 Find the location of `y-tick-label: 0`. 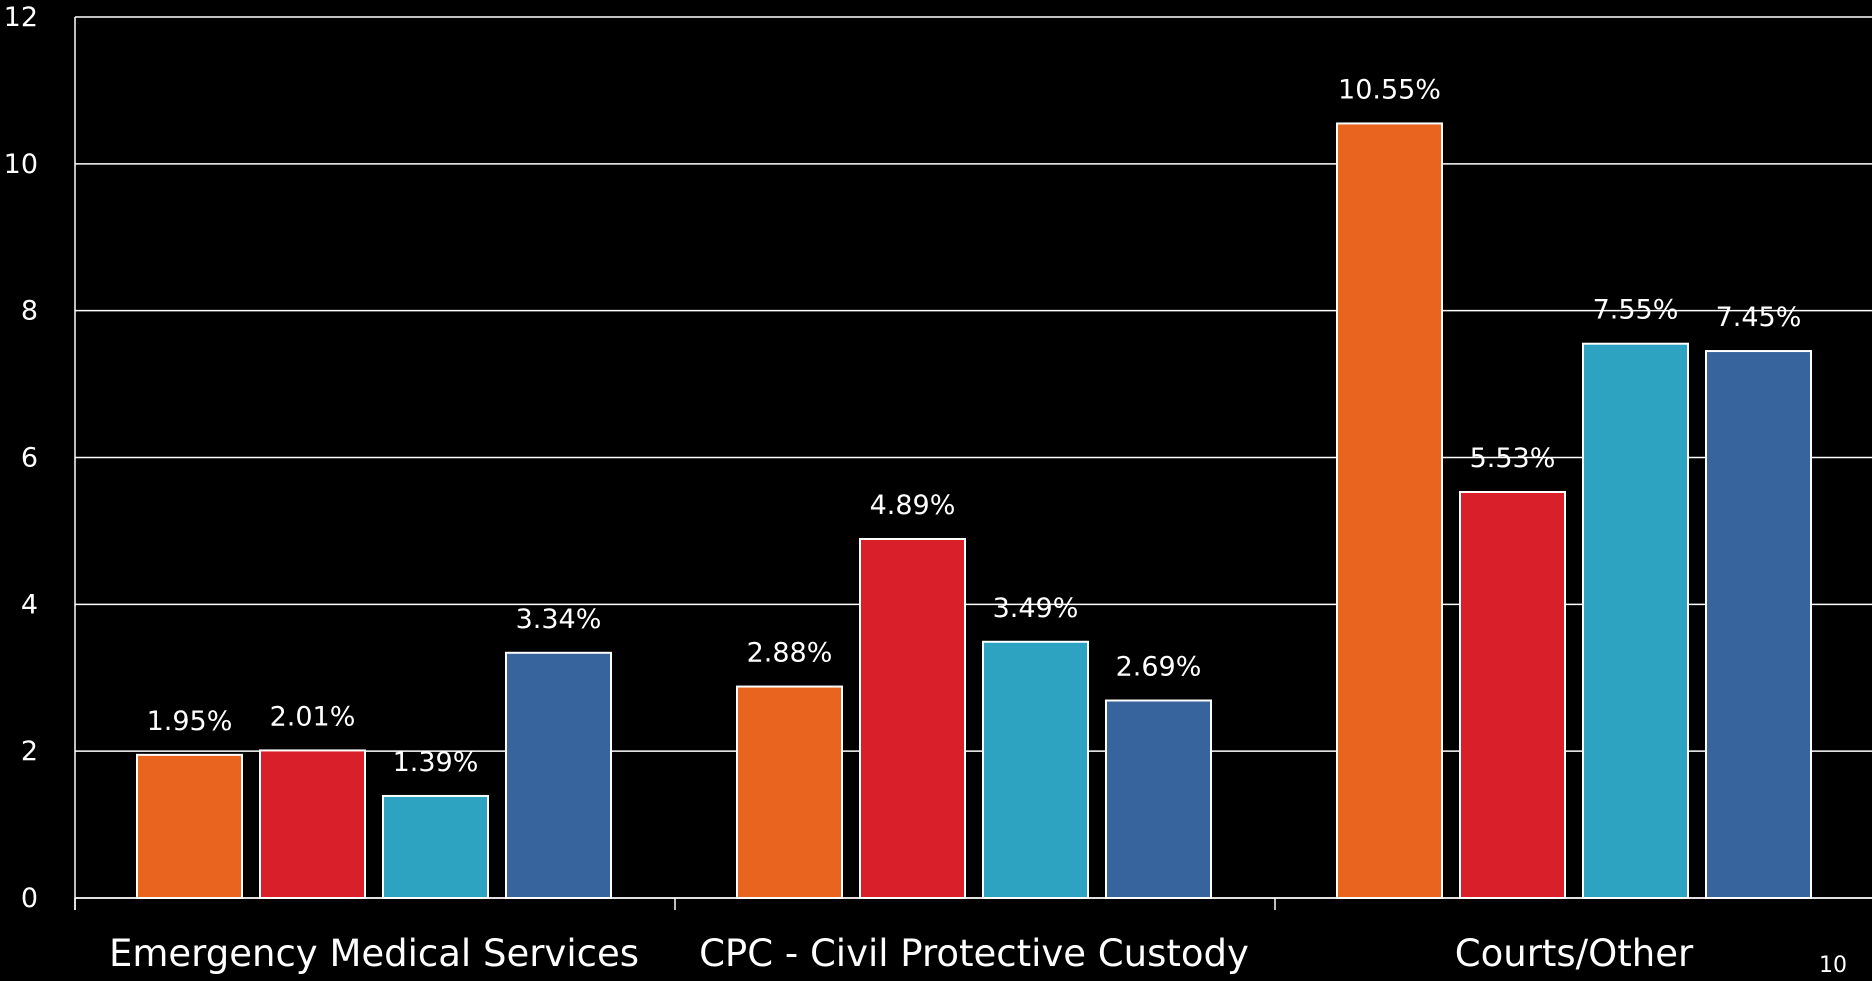

y-tick-label: 0 is located at coordinates (29, 898).